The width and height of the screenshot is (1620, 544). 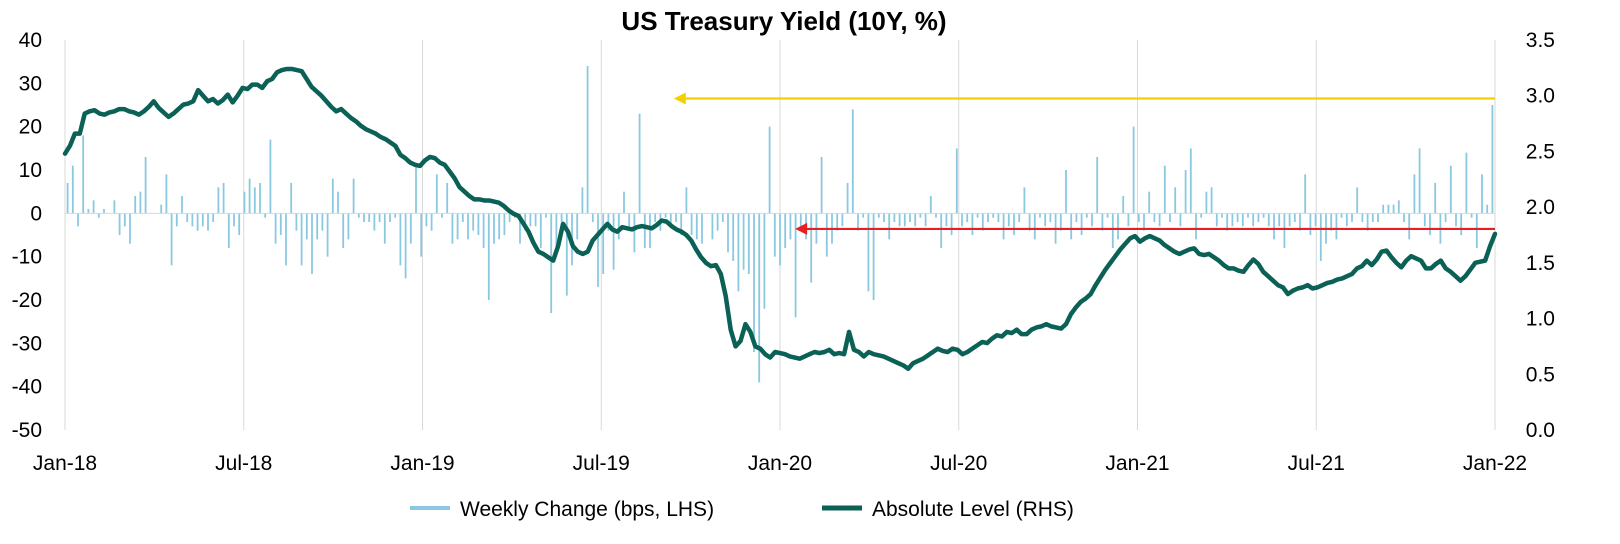 What do you see at coordinates (65, 463) in the screenshot?
I see `x-tick-jan-18: Jan-18` at bounding box center [65, 463].